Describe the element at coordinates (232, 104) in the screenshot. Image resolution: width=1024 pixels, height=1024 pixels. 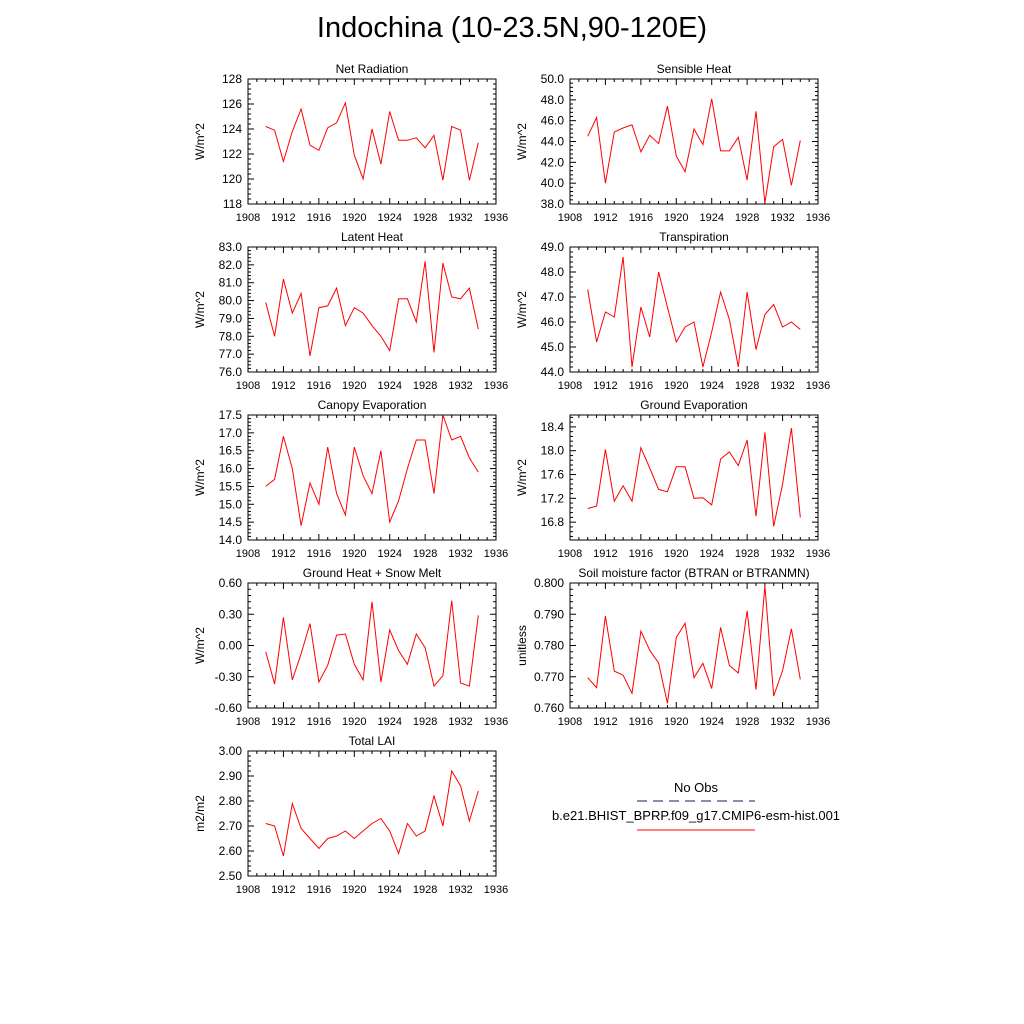
I see `y-tick-label: 126` at that location.